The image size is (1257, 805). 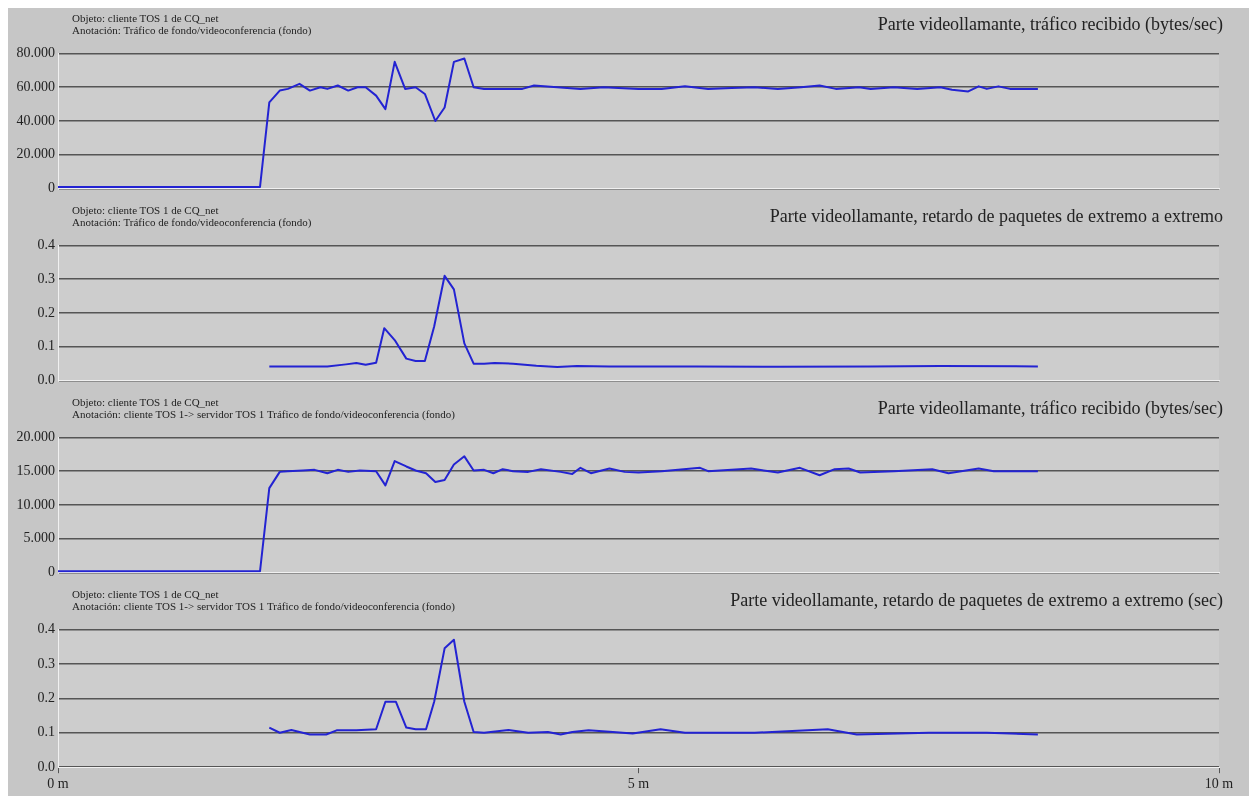 What do you see at coordinates (1219, 784) in the screenshot?
I see `x-tick-label: 10 m` at bounding box center [1219, 784].